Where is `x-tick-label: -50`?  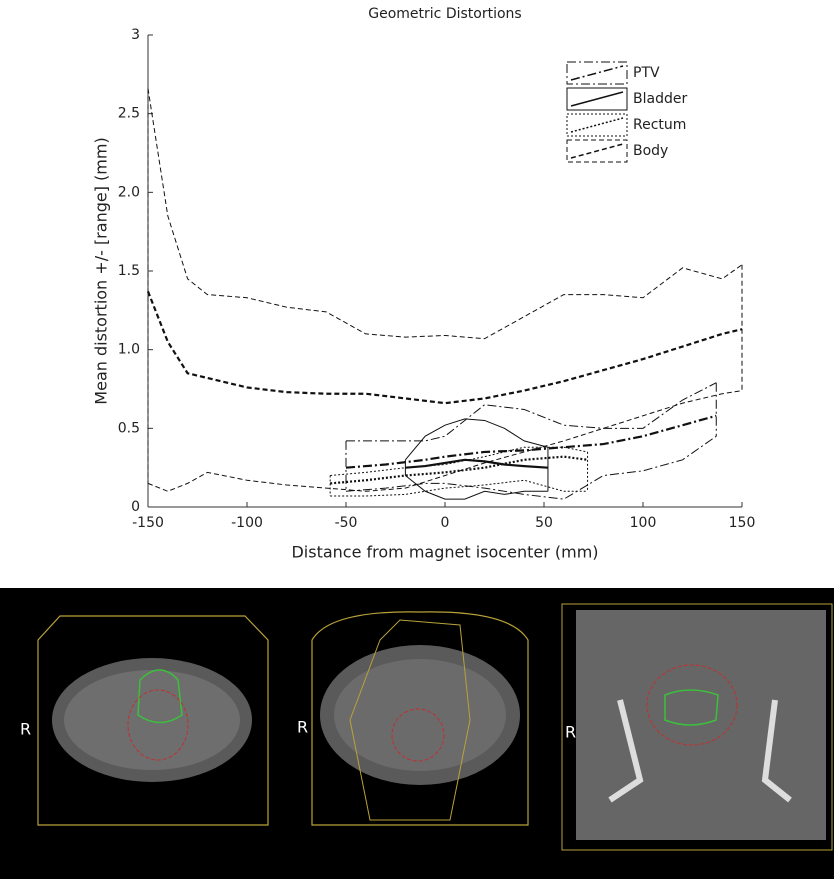 x-tick-label: -50 is located at coordinates (346, 523).